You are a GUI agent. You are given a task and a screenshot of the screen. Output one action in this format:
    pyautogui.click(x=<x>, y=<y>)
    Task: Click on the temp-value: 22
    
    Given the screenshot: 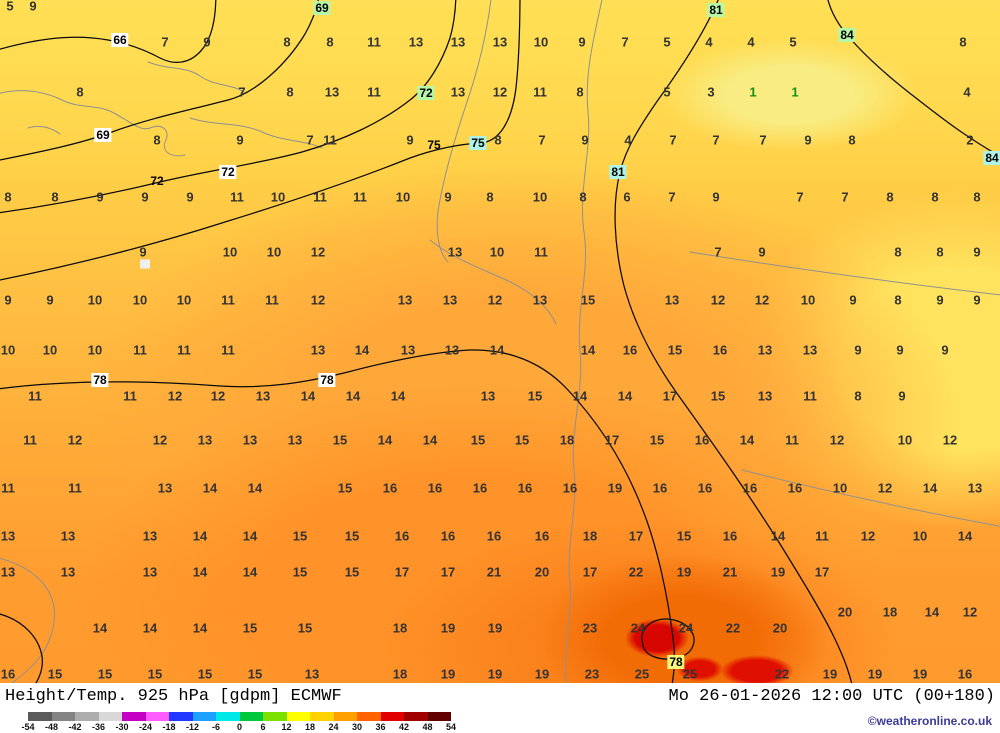 What is the action you would take?
    pyautogui.click(x=733, y=628)
    